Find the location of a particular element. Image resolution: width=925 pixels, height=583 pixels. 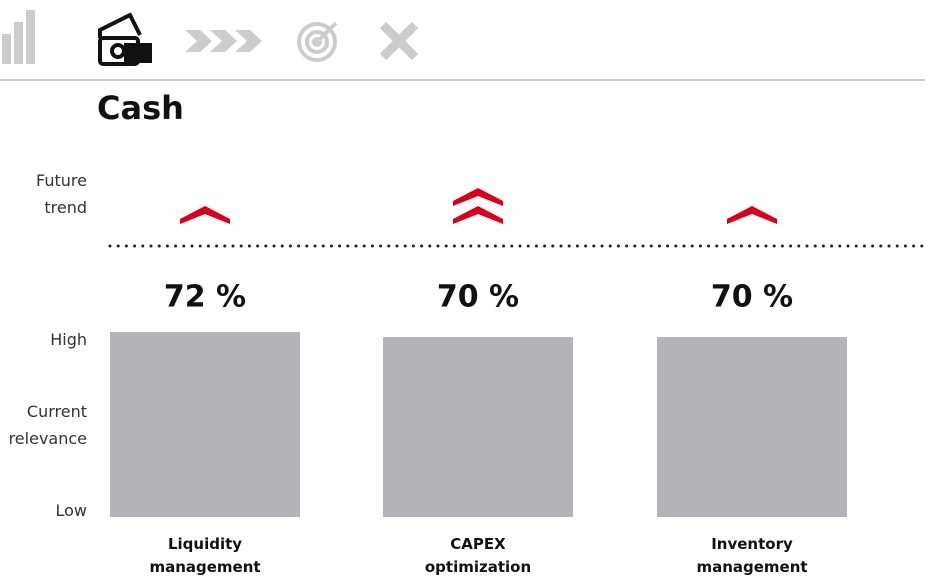

tab-process is located at coordinates (223, 41).